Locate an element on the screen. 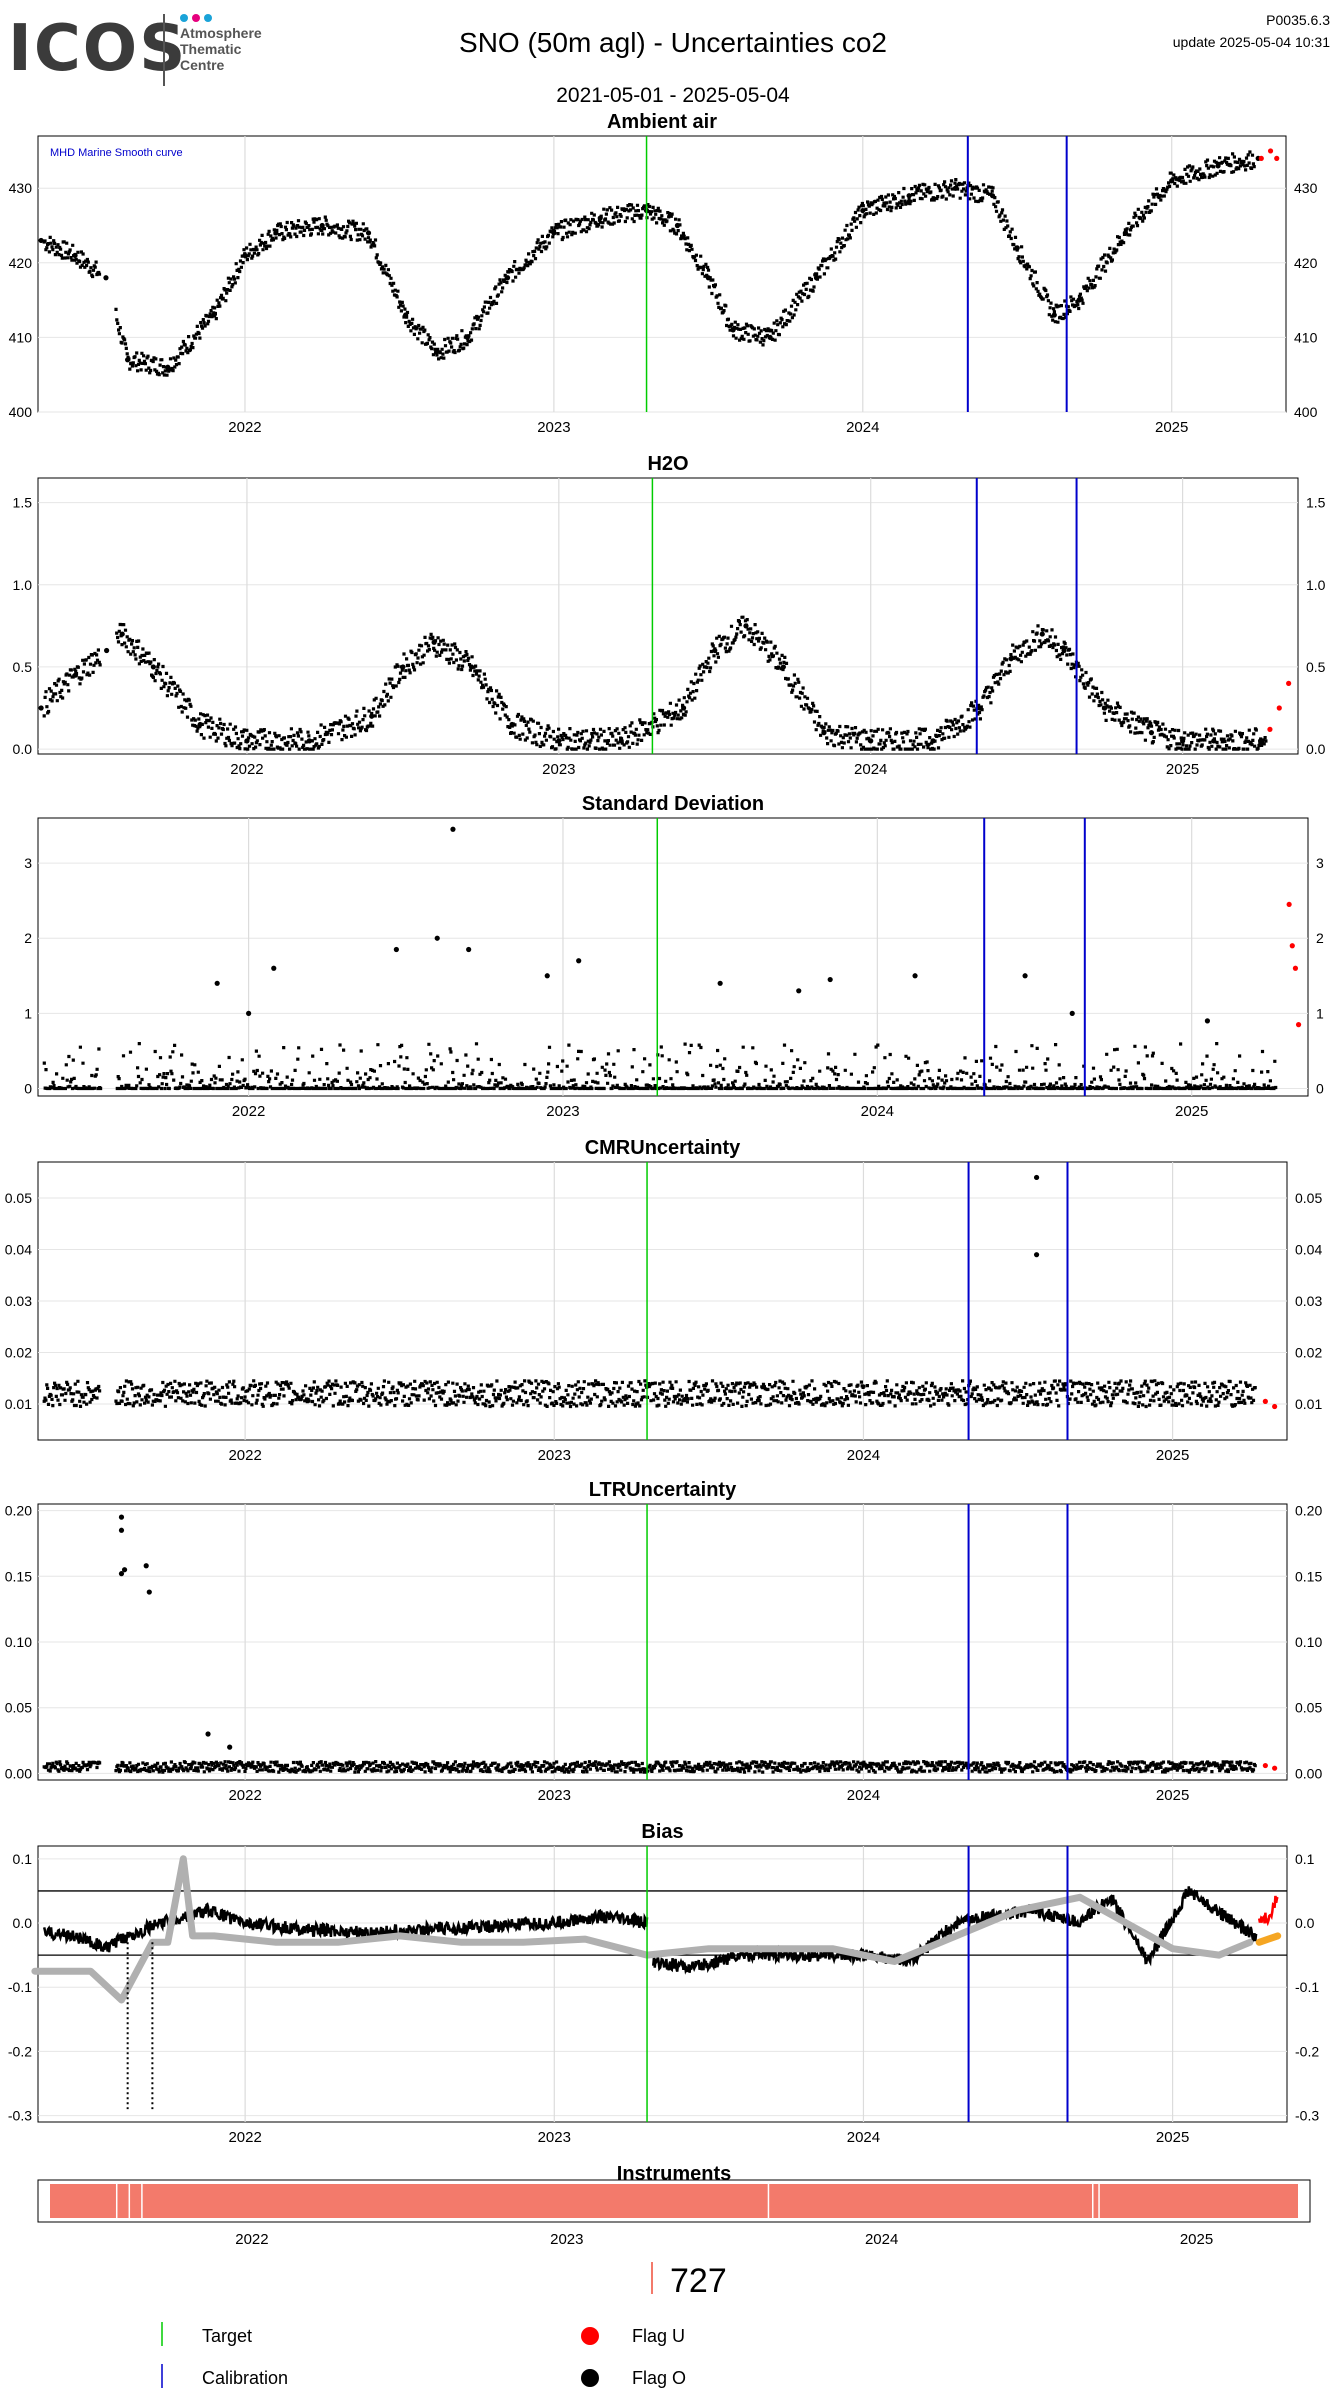 This screenshot has width=1340, height=2400. y-tick-label-right: 0.03 is located at coordinates (1308, 1301).